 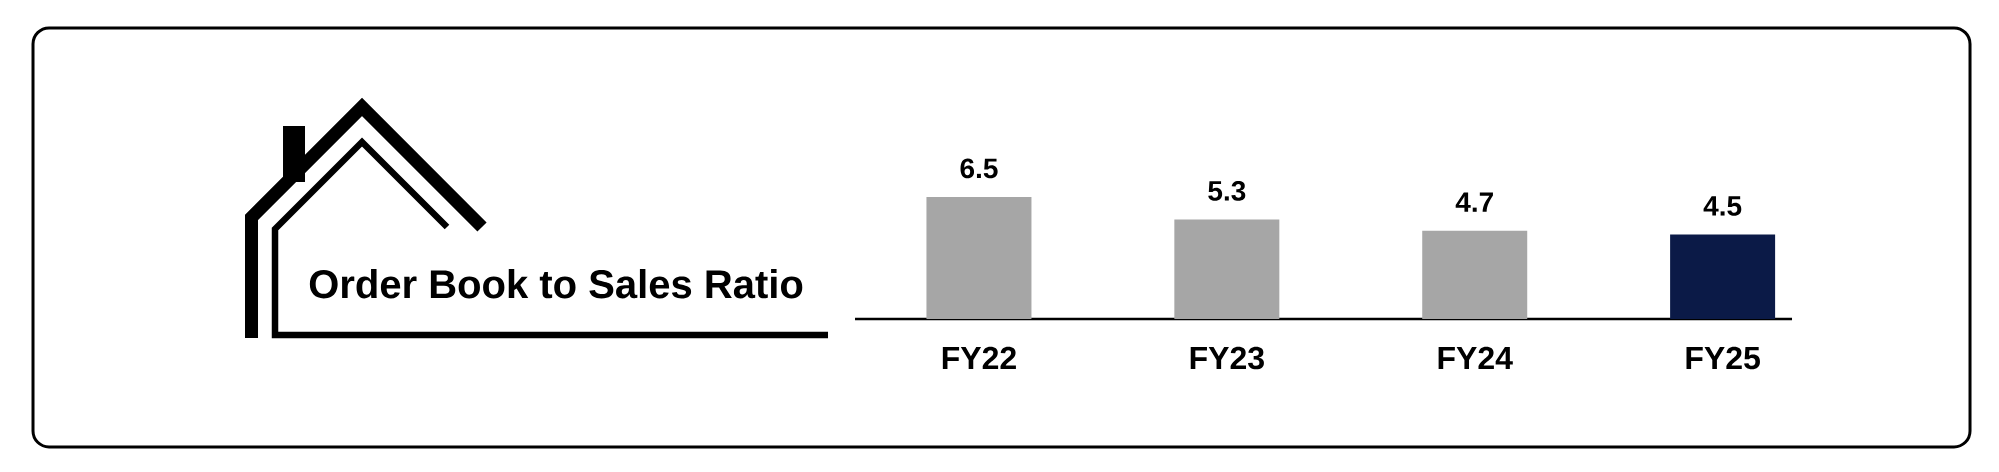 I want to click on data-label: 4.5, so click(x=1722, y=206).